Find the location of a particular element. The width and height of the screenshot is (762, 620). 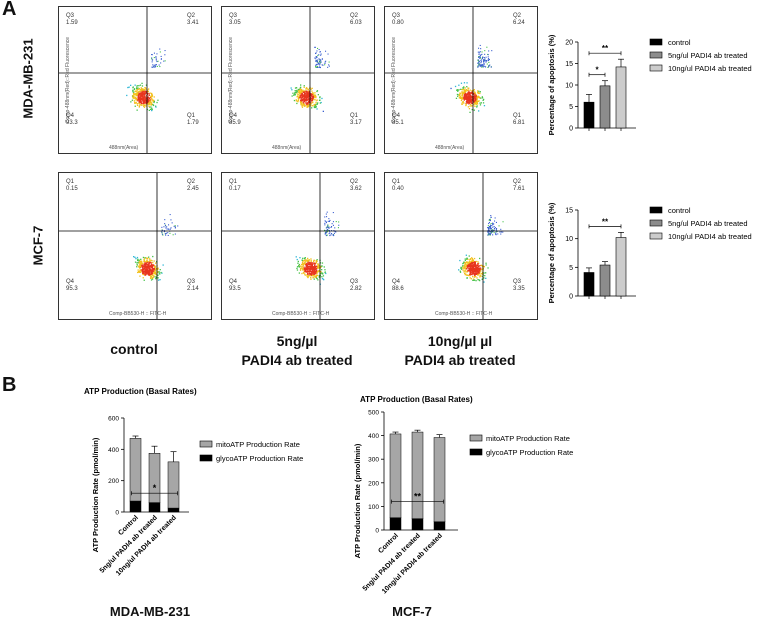

bar-5ng is located at coordinates (605, 107).